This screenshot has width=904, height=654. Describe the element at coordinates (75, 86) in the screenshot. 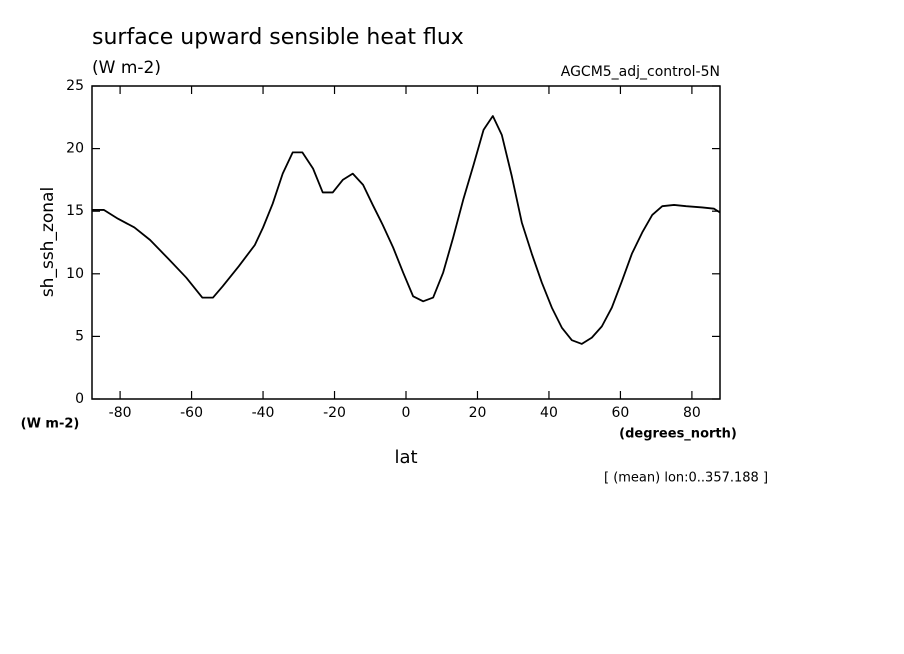

I see `y-tick-label: 25` at that location.